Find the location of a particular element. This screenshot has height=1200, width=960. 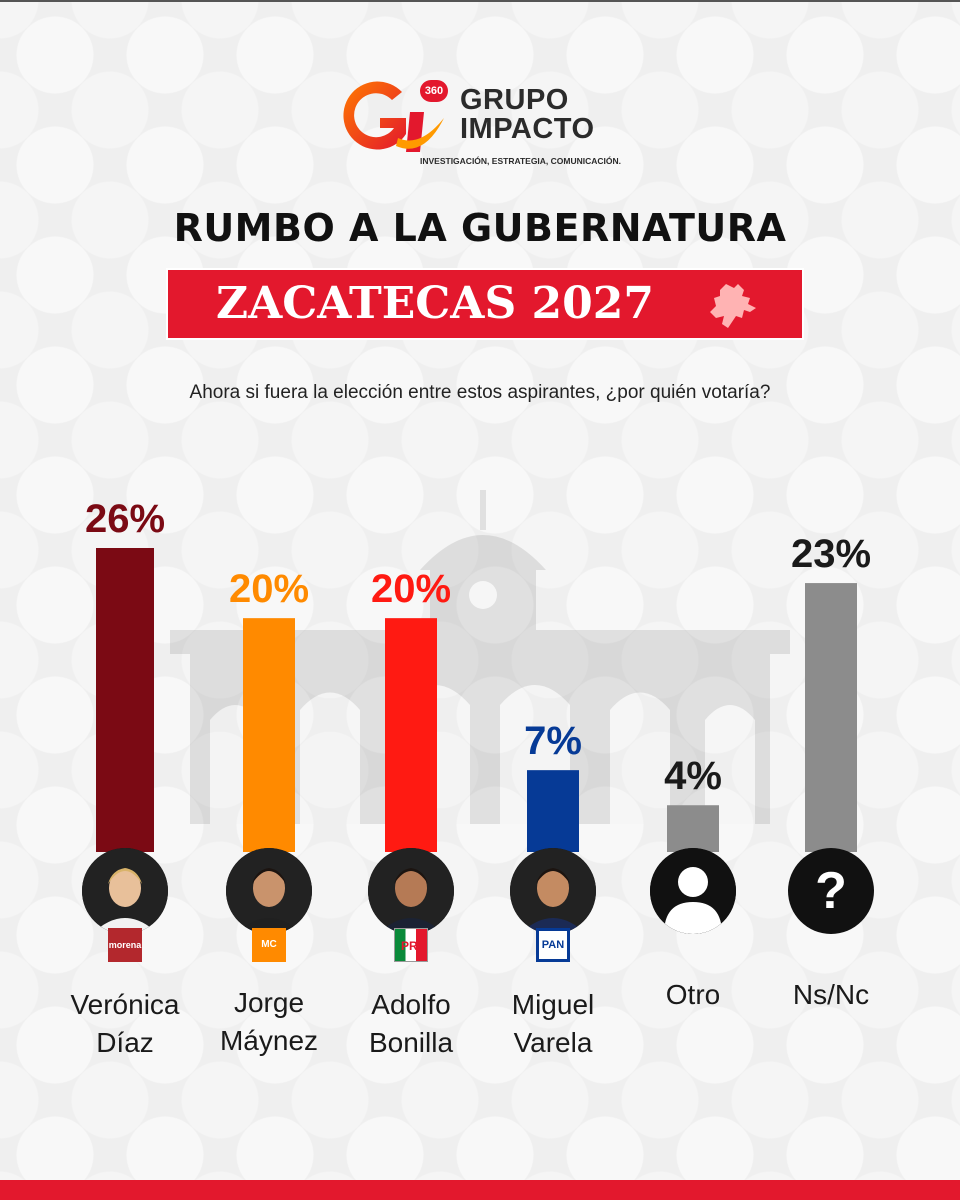

candidate-name-1: Jorge Máynez is located at coordinates (269, 1022).